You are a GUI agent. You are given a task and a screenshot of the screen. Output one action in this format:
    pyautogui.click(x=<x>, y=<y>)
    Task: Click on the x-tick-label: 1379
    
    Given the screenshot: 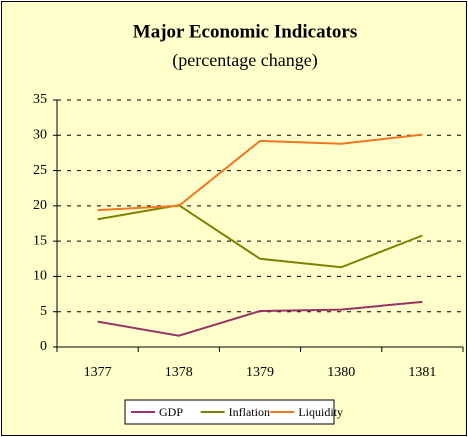 What is the action you would take?
    pyautogui.click(x=260, y=372)
    